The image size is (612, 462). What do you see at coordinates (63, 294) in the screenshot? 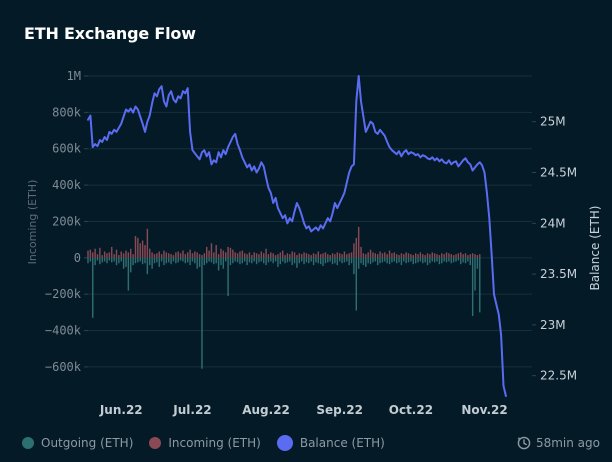
I see `left-tick-label: −200k` at bounding box center [63, 294].